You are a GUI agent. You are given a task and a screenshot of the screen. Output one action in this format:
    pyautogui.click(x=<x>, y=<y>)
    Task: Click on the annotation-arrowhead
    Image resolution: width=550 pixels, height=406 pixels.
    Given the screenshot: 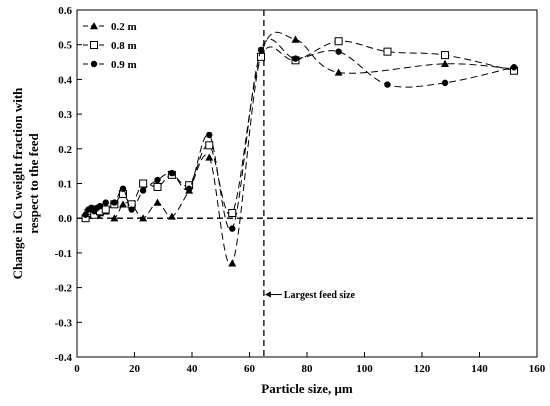 What is the action you would take?
    pyautogui.click(x=267, y=294)
    